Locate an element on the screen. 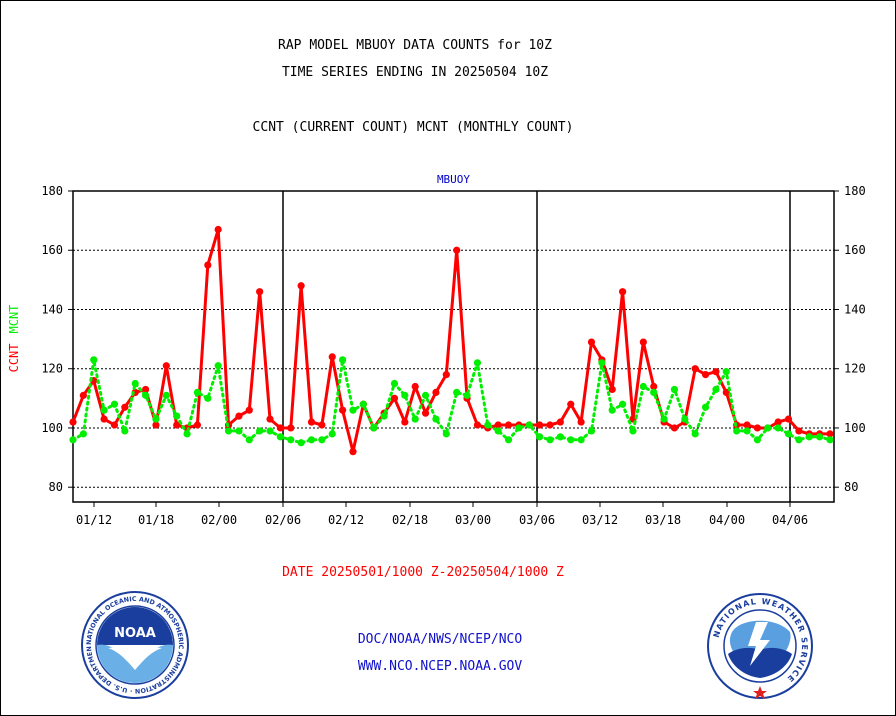  x-tick-label: 03/00 is located at coordinates (473, 520).